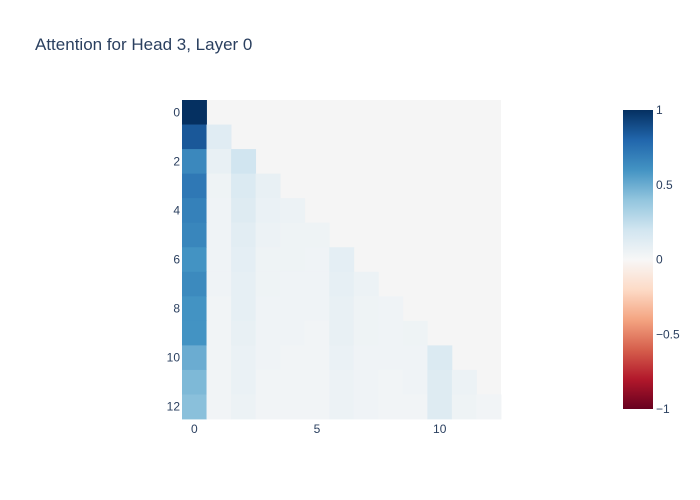 The width and height of the screenshot is (700, 500). I want to click on colorbar-tick-label: 0.5, so click(664, 185).